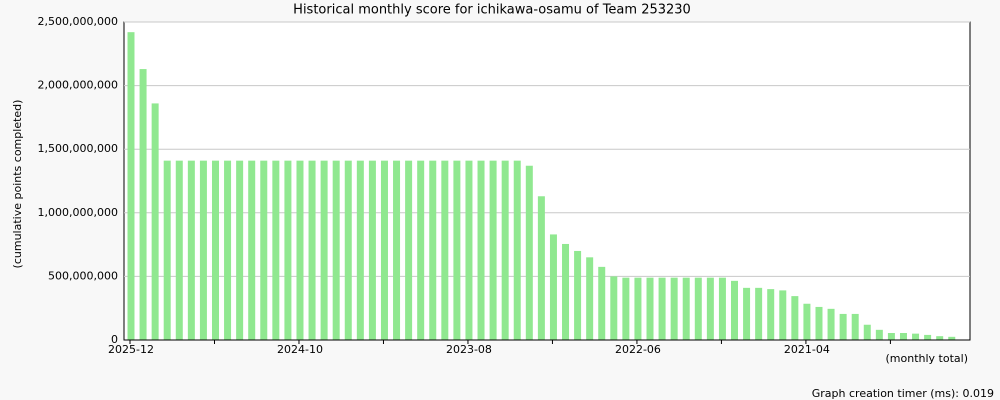 The height and width of the screenshot is (400, 1000). I want to click on x-tick-label: 2023-08, so click(469, 349).